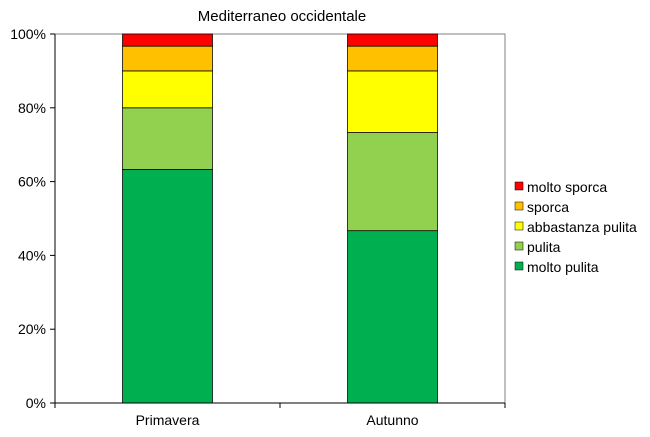  I want to click on legend-label: molto pulita, so click(563, 267).